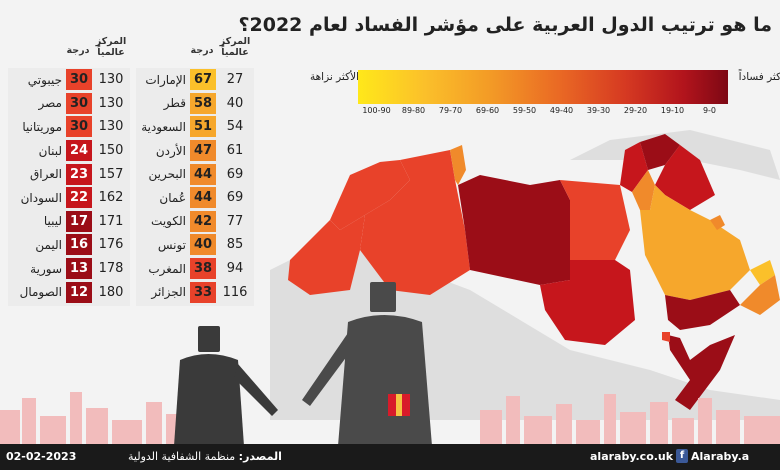 This screenshot has width=780, height=470. Describe the element at coordinates (235, 127) in the screenshot. I see `rank-value: 54` at that location.